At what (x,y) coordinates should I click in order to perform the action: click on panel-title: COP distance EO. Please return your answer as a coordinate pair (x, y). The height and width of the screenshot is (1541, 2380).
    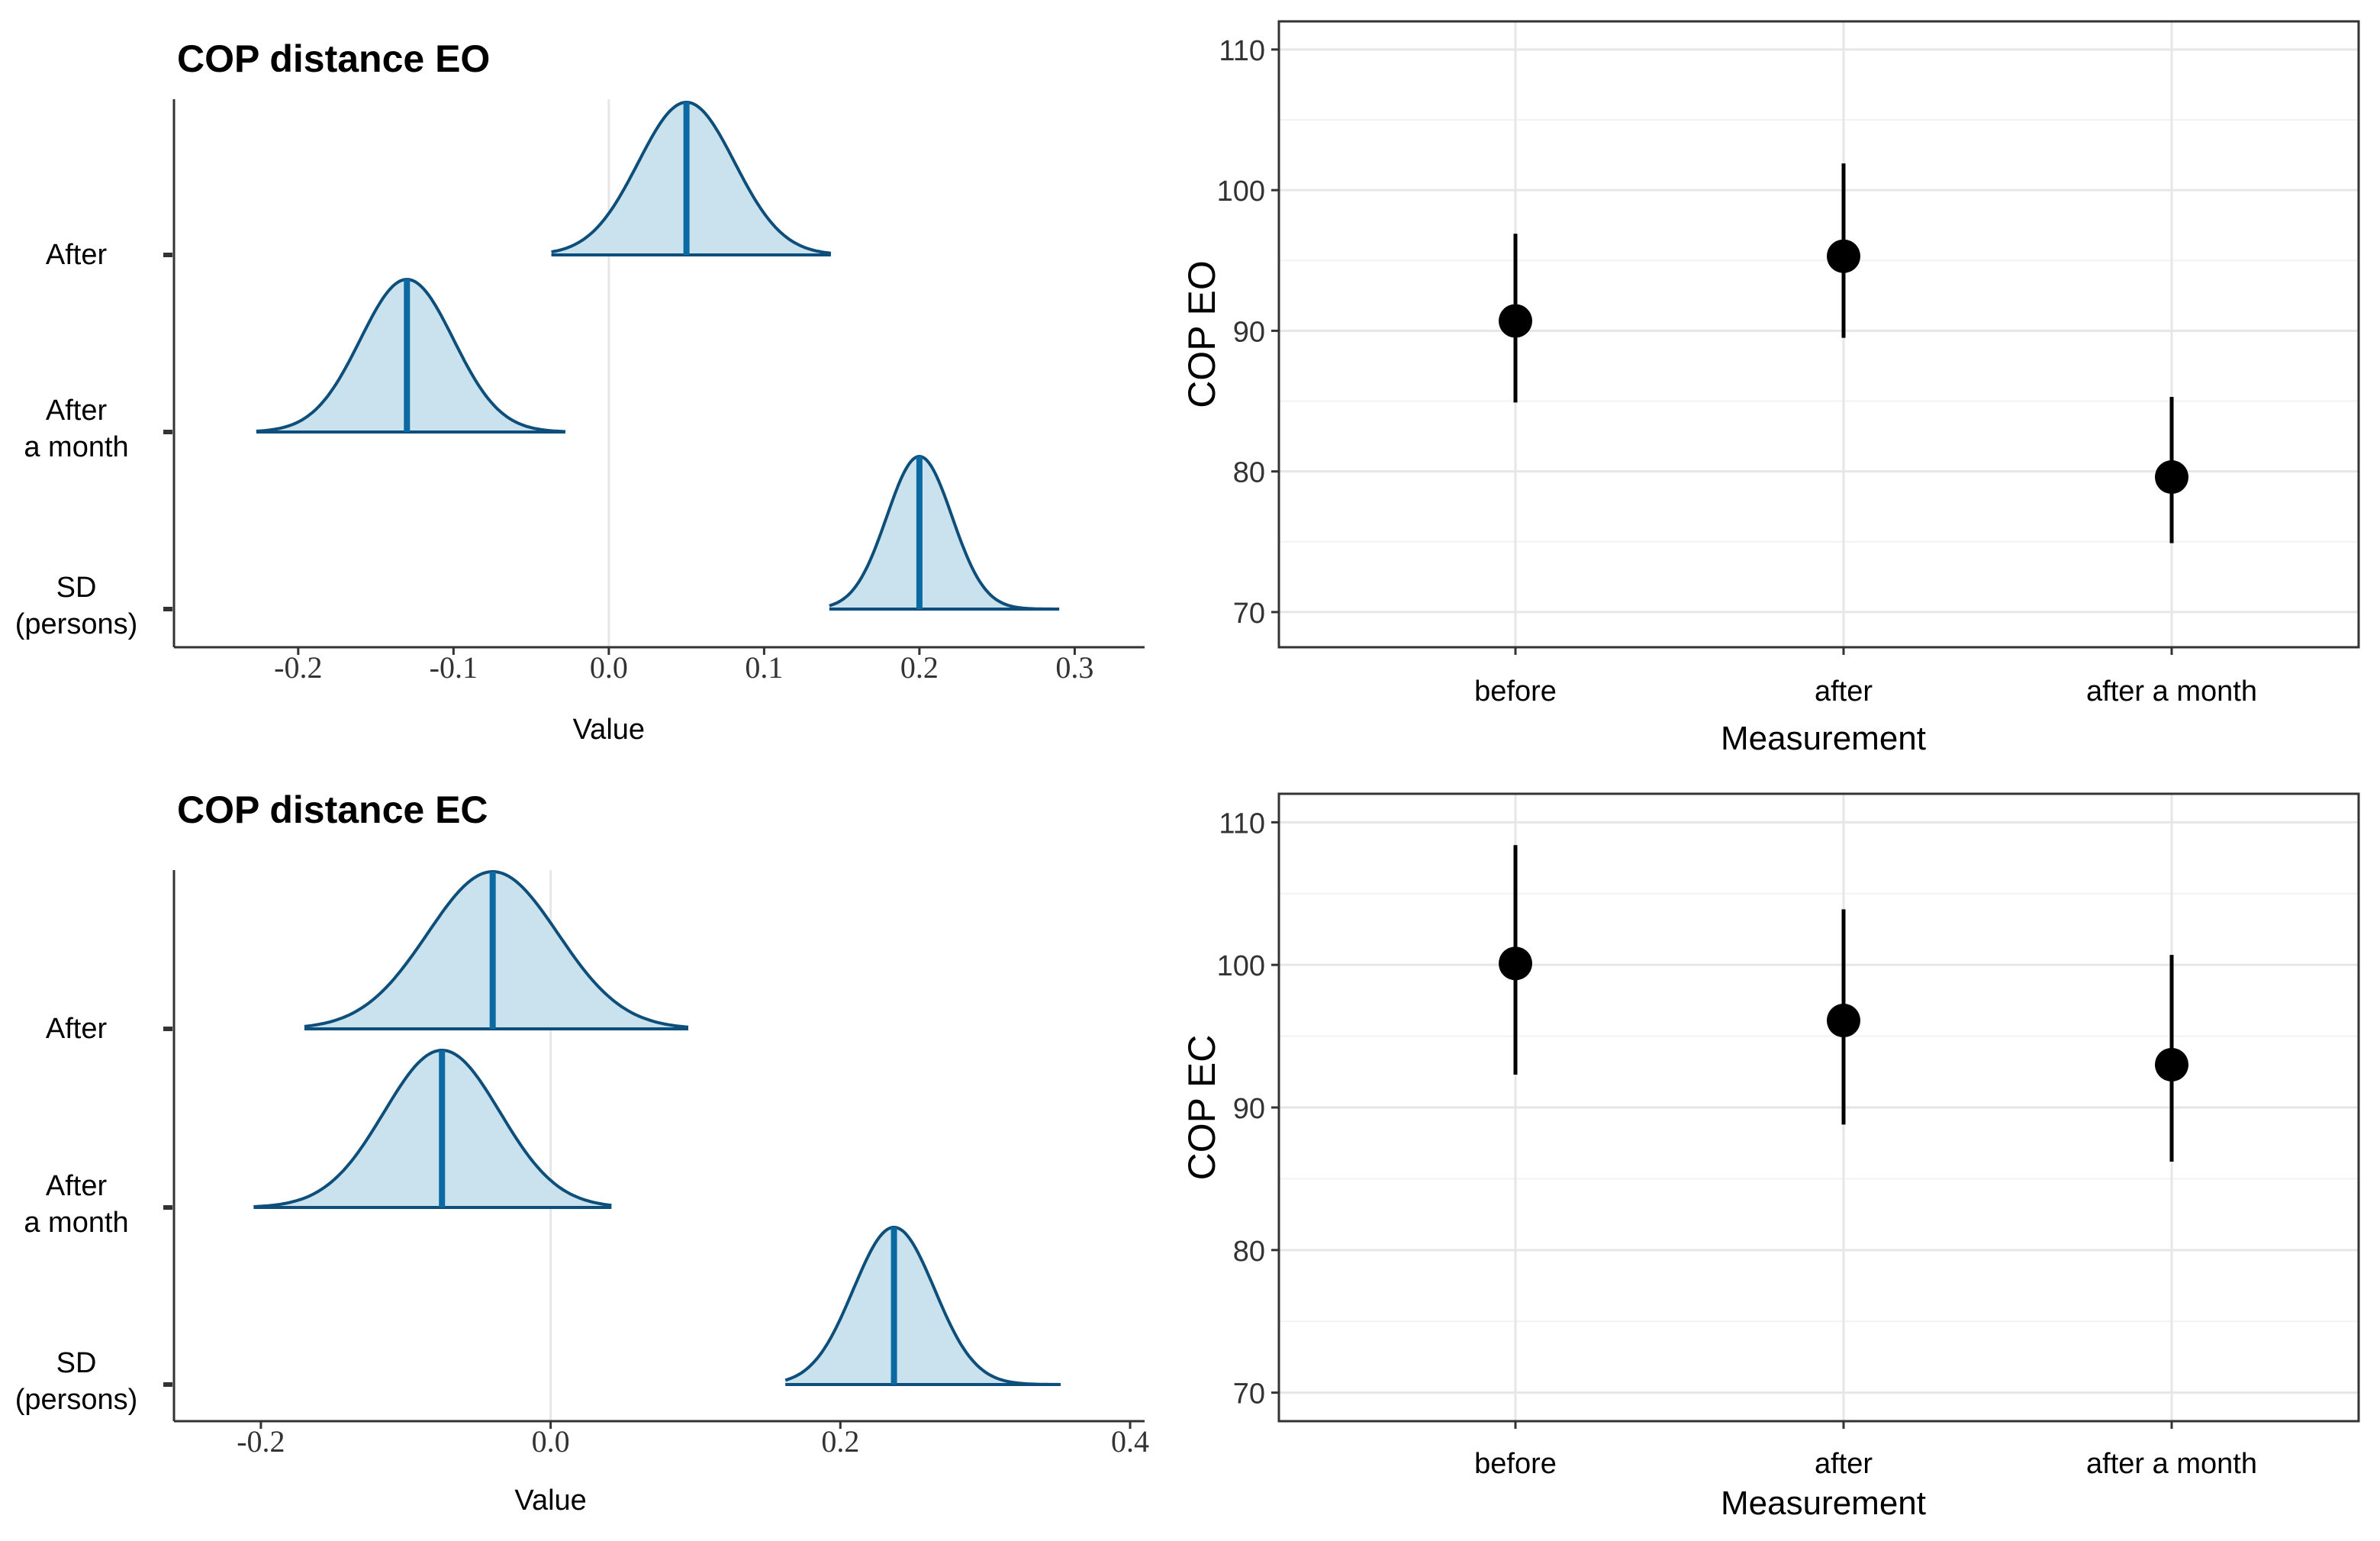
    Looking at the image, I should click on (333, 58).